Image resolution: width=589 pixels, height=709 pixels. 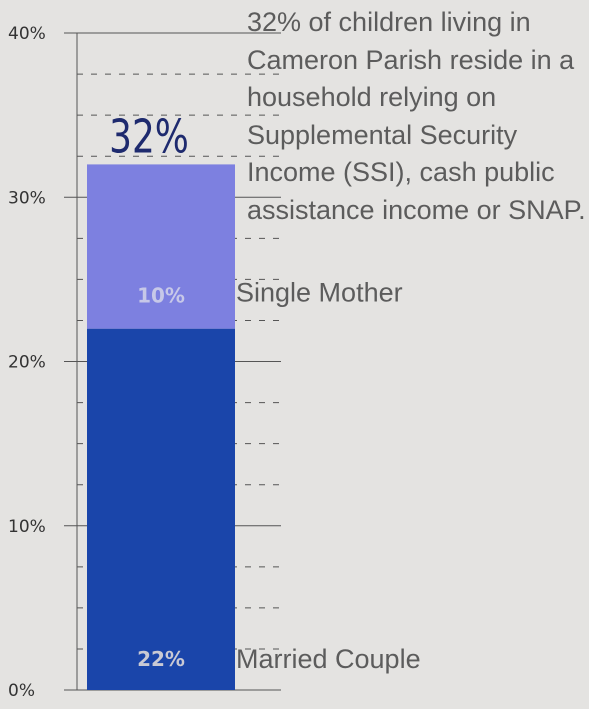 I want to click on y-tick-label: 40%, so click(x=27, y=34).